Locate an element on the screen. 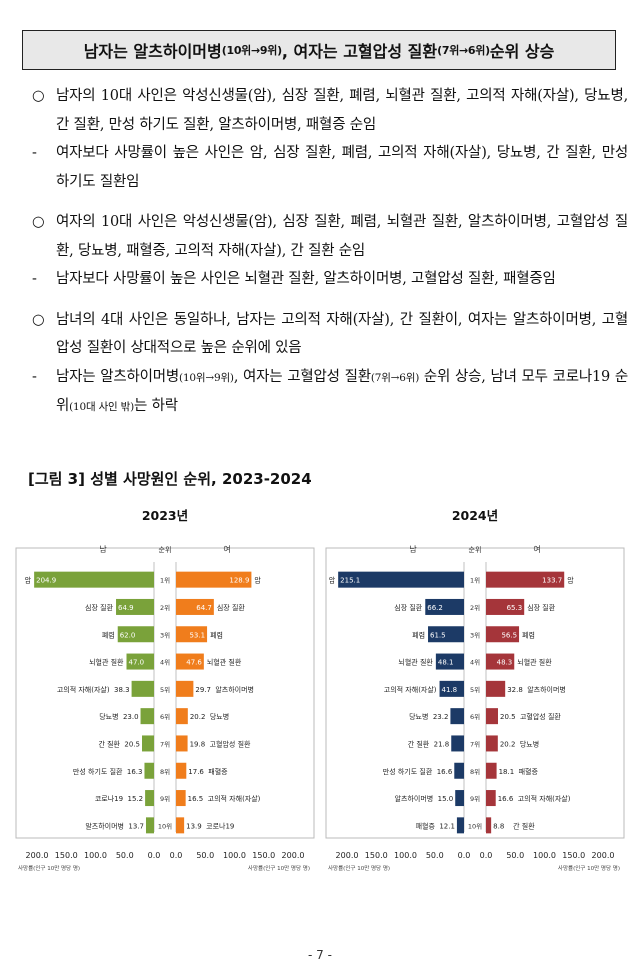 Image resolution: width=640 pixels, height=978 pixels. cause-female: 폐렴 is located at coordinates (528, 634).